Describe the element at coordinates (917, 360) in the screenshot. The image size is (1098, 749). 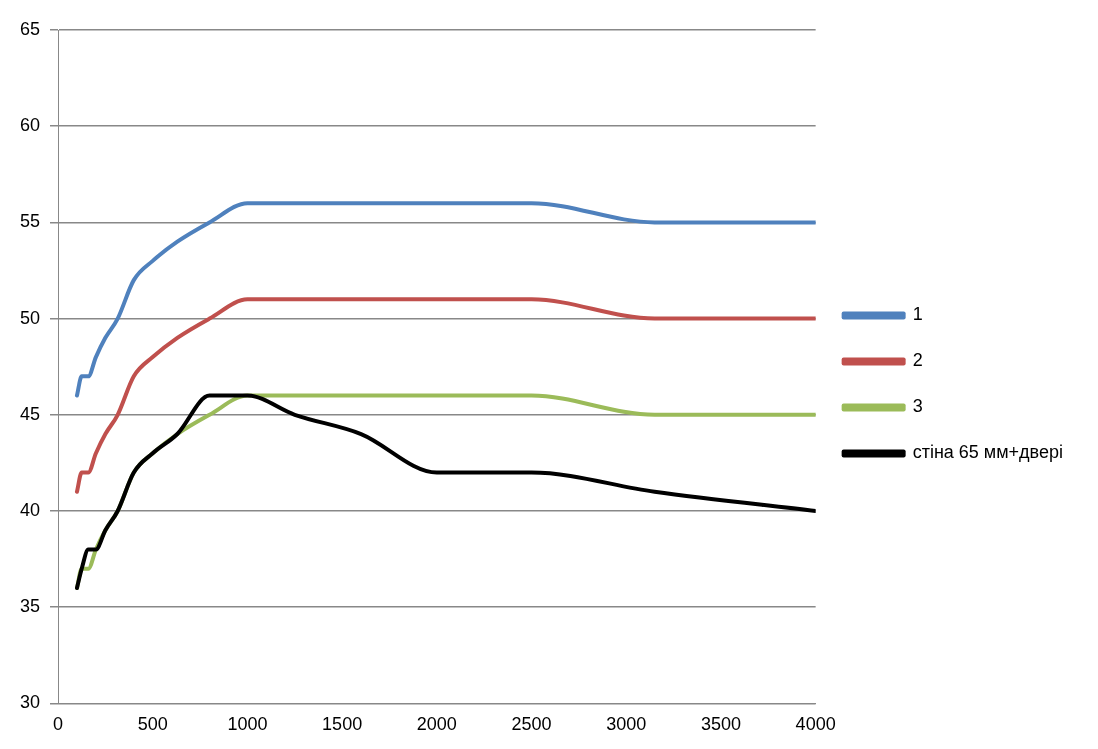
I see `legend-label: 2` at that location.